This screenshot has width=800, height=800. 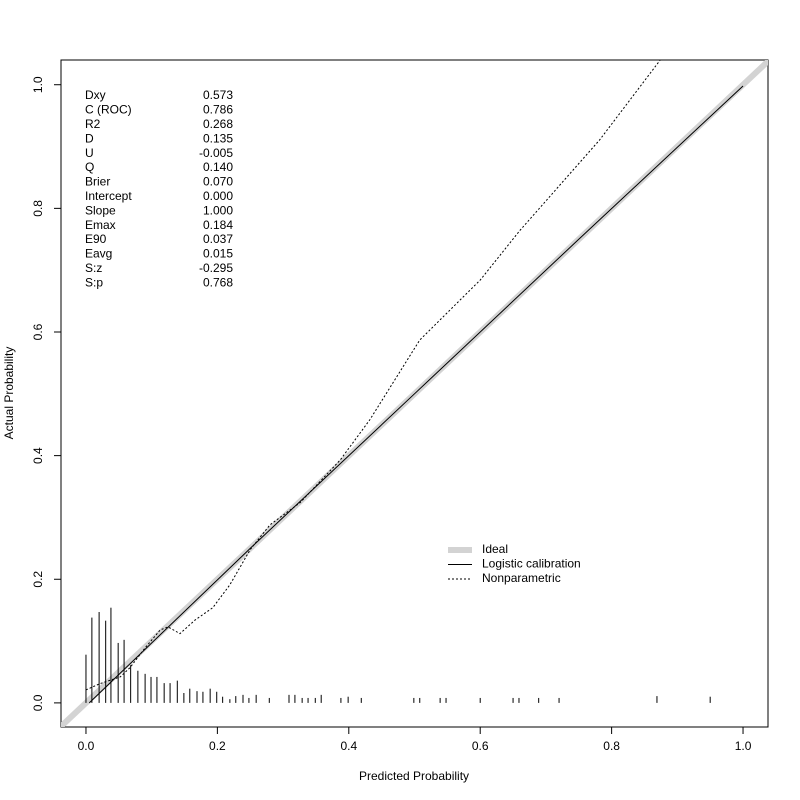 What do you see at coordinates (611, 746) in the screenshot?
I see `x-tick-label: 0.8` at bounding box center [611, 746].